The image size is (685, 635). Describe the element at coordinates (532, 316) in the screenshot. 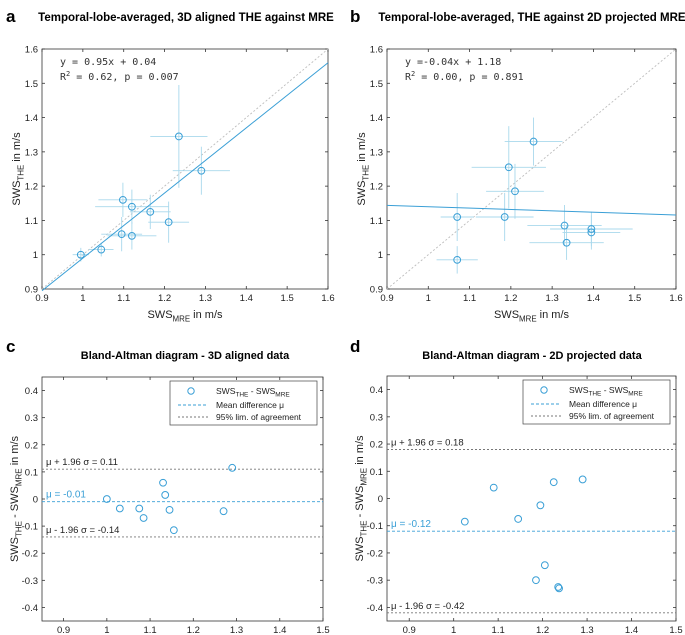

I see `x-axis-label: SWSMRE in m/s` at that location.